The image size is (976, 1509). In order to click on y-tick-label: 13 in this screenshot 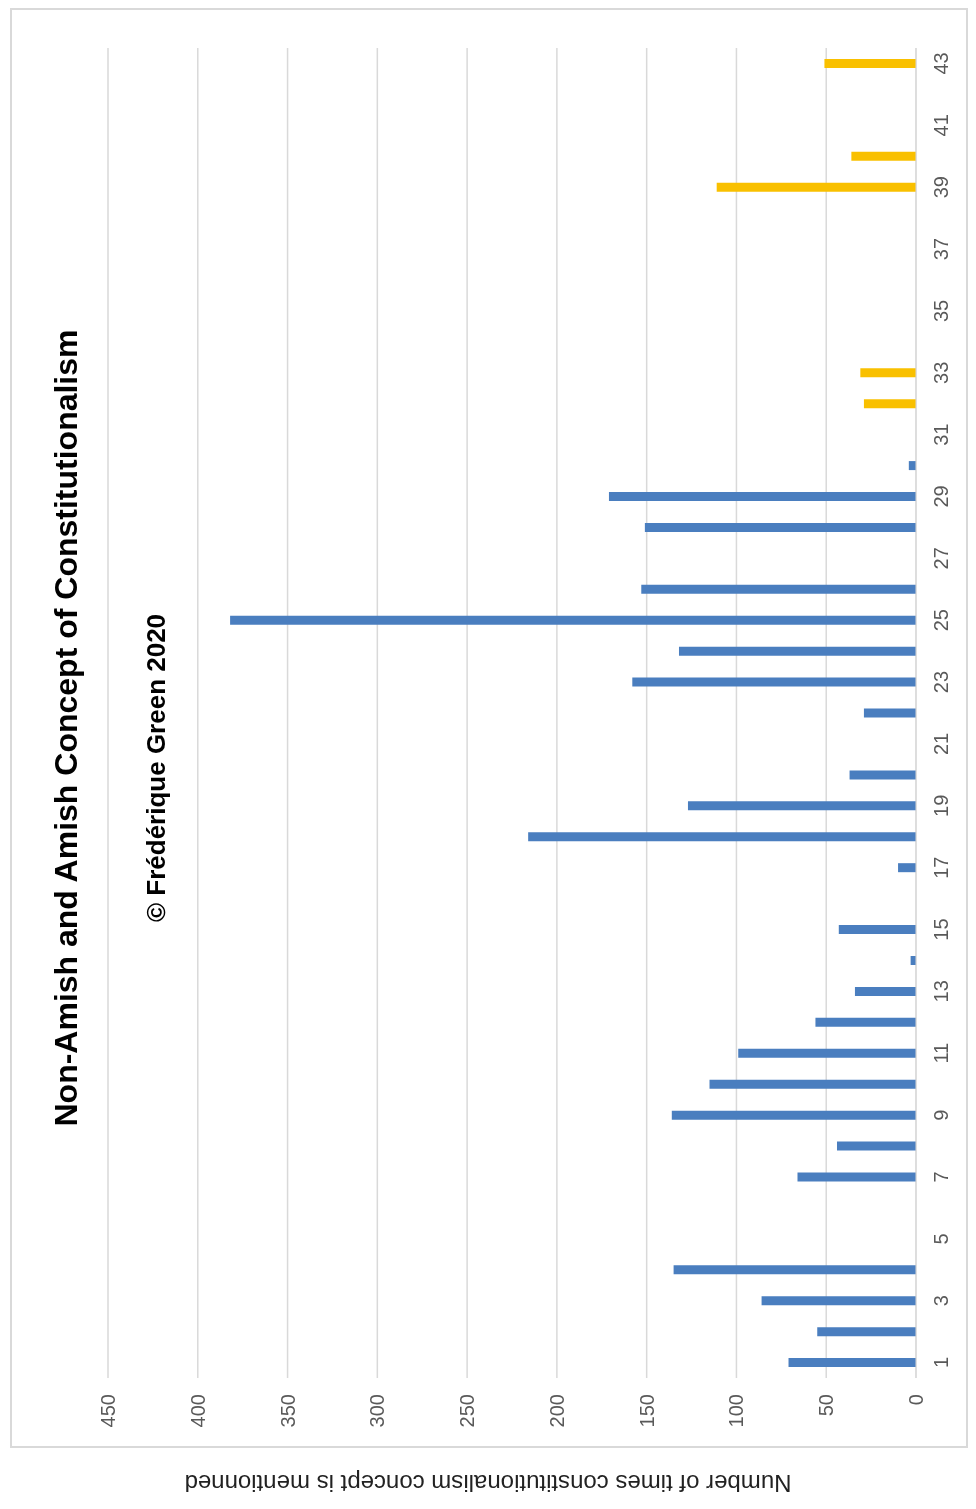, I will do `click(941, 991)`.